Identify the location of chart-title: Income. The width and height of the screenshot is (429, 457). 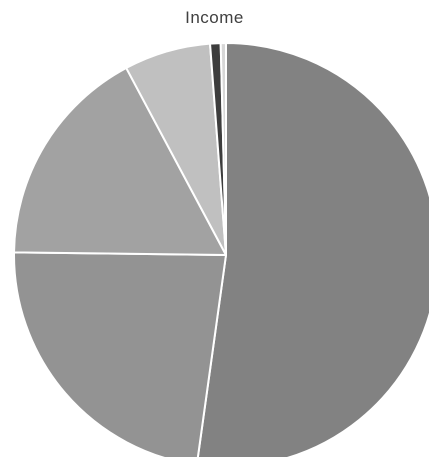
(214, 17).